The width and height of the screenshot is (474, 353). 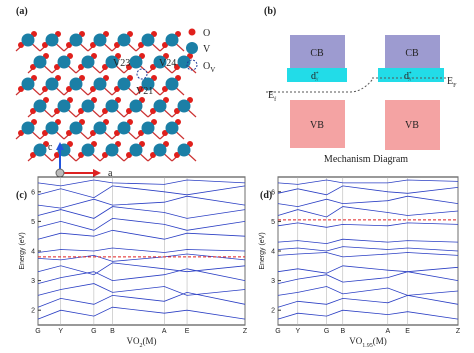 What do you see at coordinates (273, 252) in the screenshot?
I see `y-tick-label: 4` at bounding box center [273, 252].